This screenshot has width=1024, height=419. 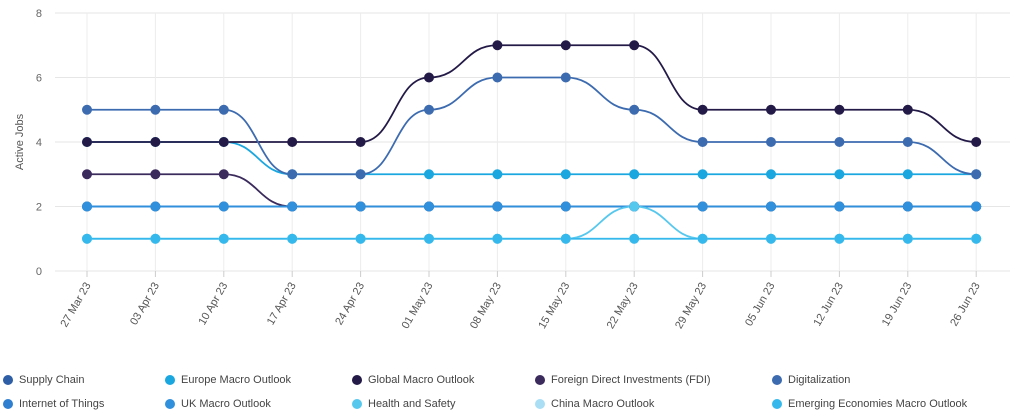 What do you see at coordinates (413, 380) in the screenshot?
I see `legend-item: Global Macro Outlook` at bounding box center [413, 380].